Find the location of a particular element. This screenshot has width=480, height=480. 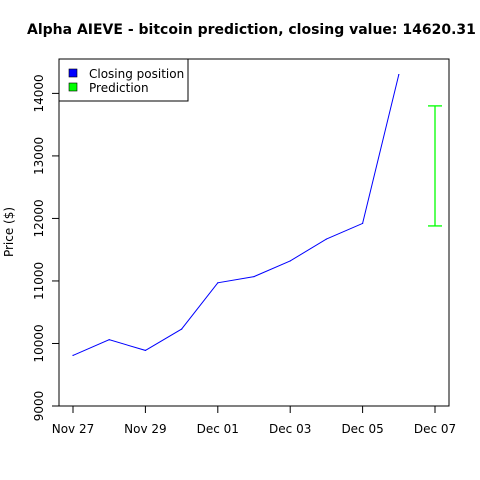

legend: Closing position Prediction is located at coordinates (123, 80).